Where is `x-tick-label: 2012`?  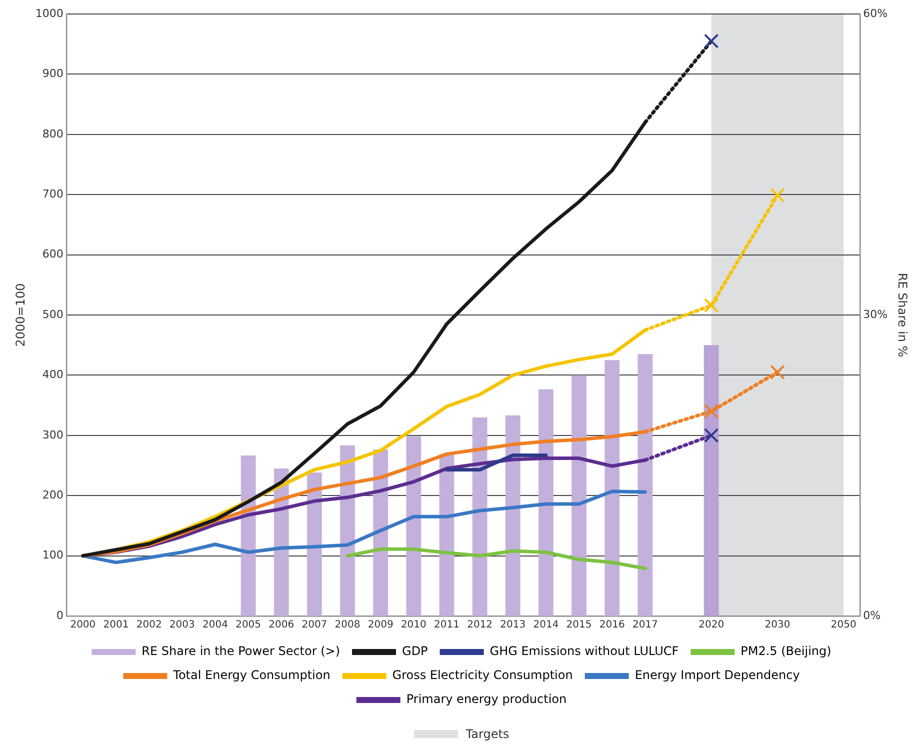
x-tick-label: 2012 is located at coordinates (480, 625).